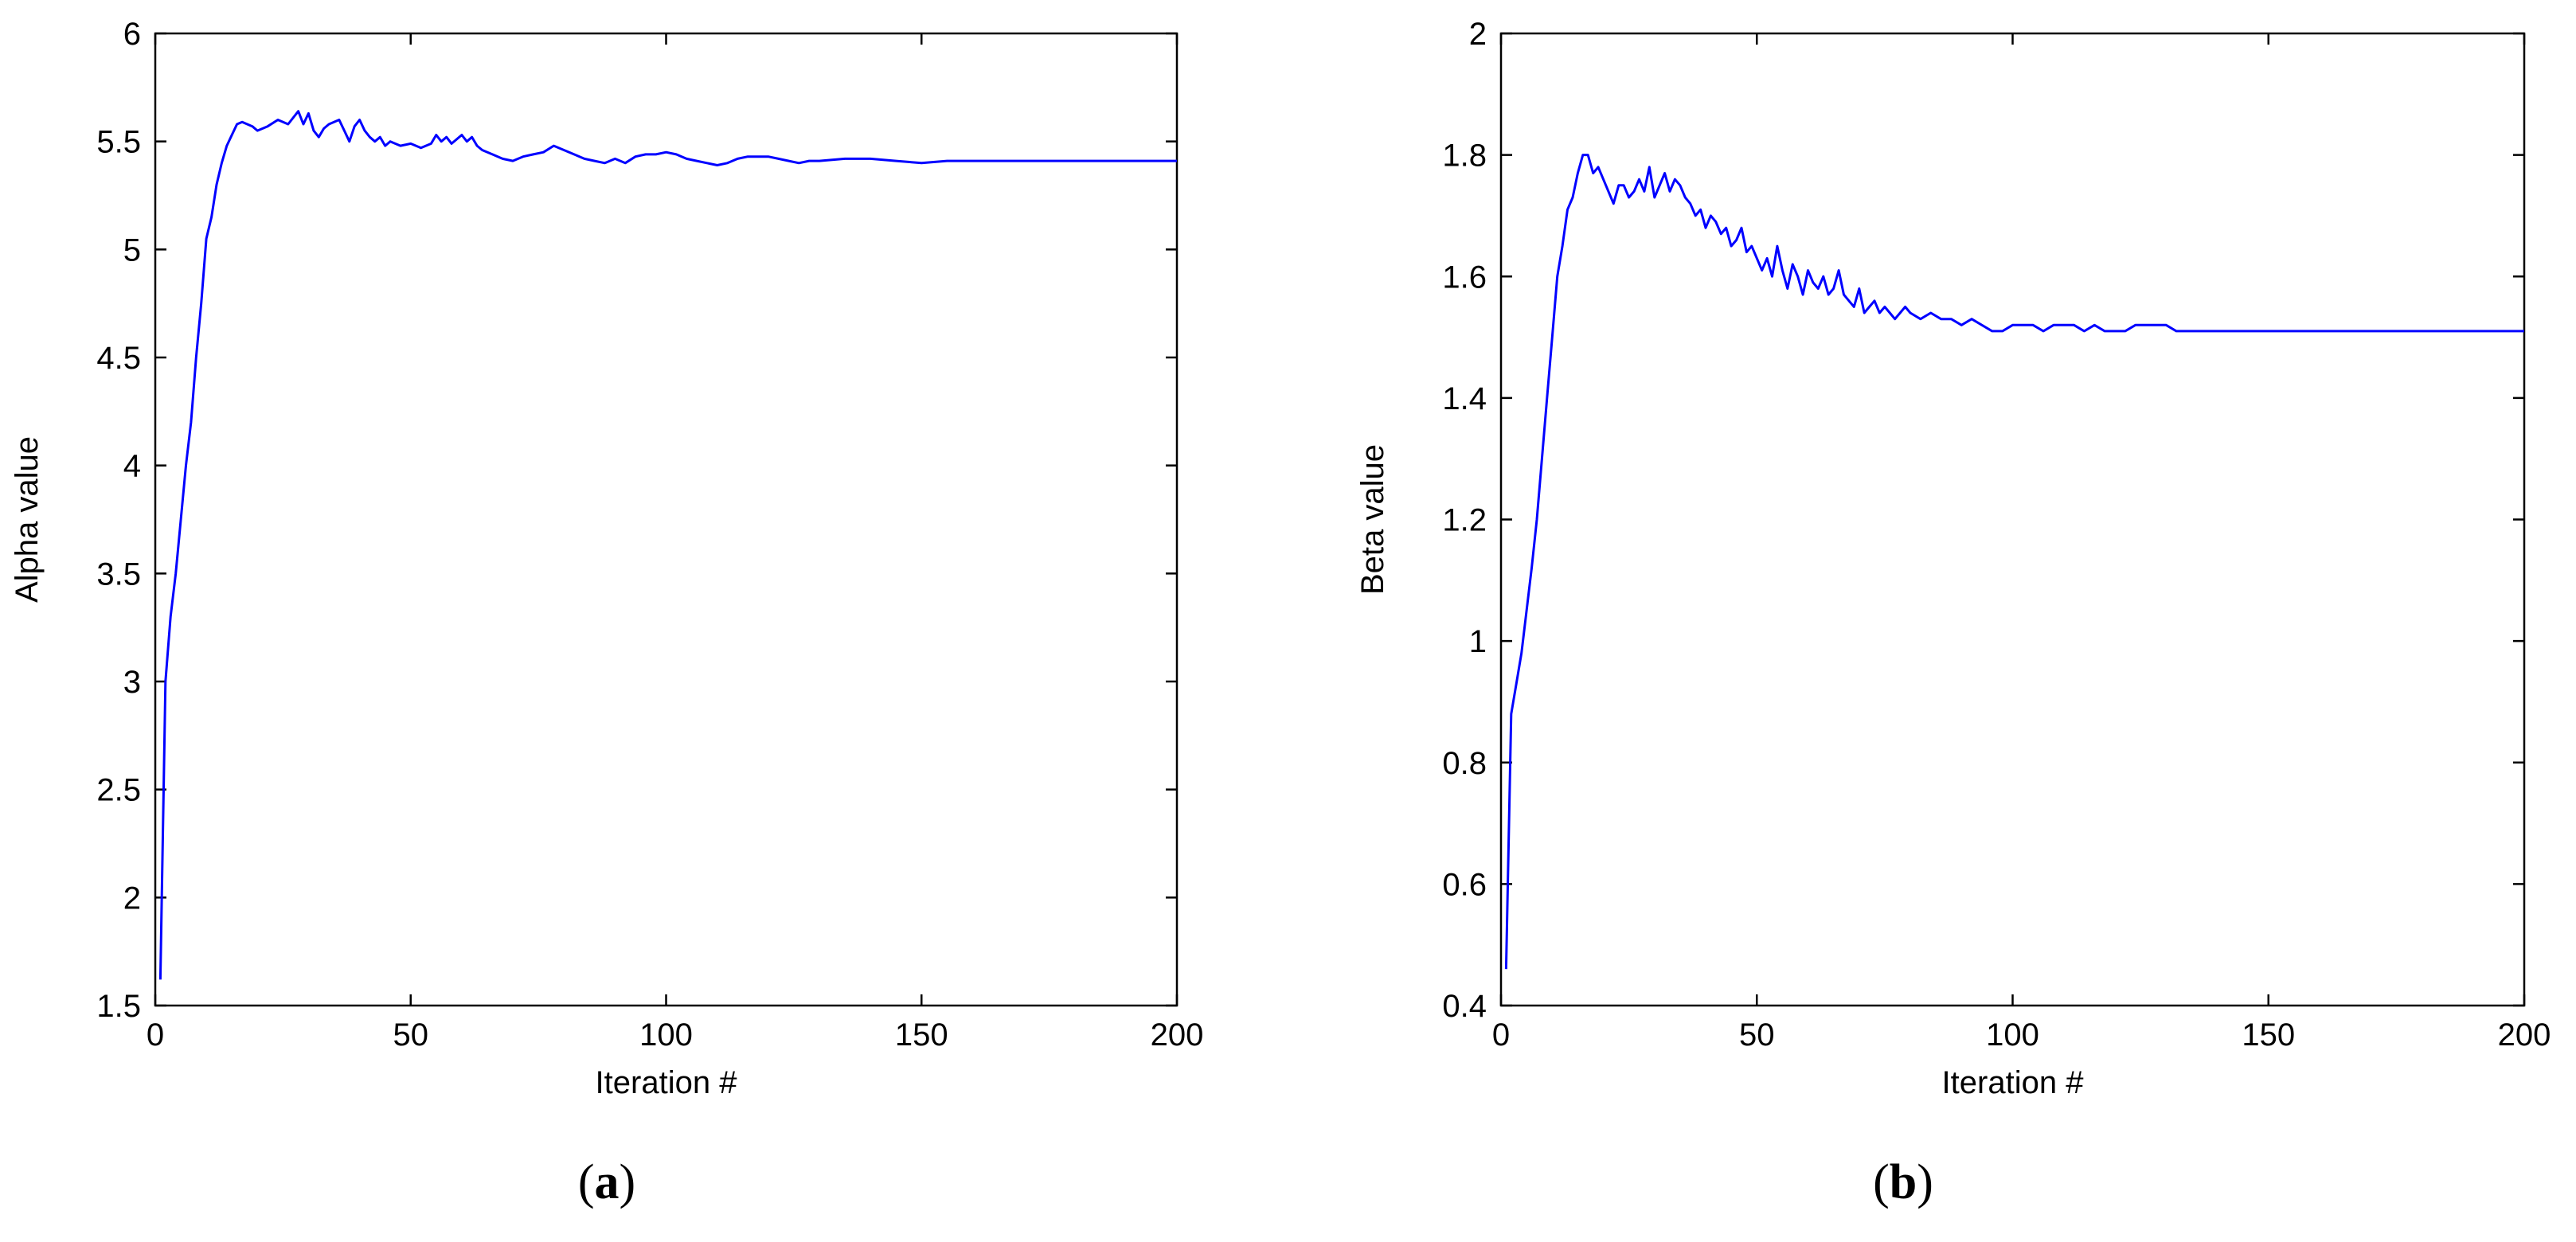  Describe the element at coordinates (1464, 763) in the screenshot. I see `y-tick-label: 0.8` at that location.